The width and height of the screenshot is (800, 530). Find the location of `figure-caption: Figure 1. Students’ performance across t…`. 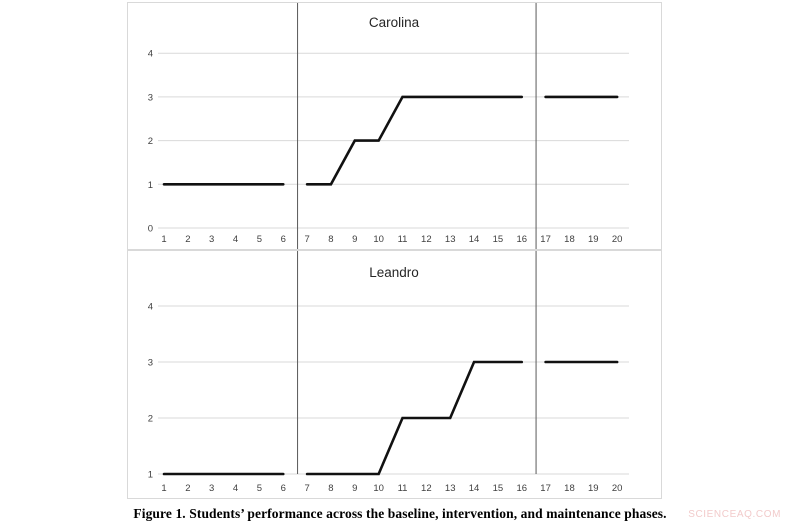

figure-caption: Figure 1. Students’ performance across t… is located at coordinates (400, 513).